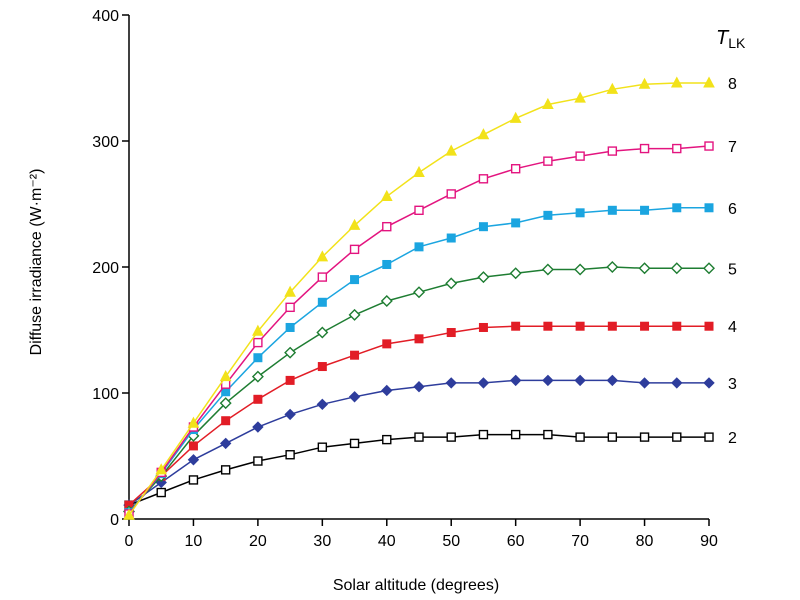 The height and width of the screenshot is (600, 800). Describe the element at coordinates (421, 534) in the screenshot. I see `x-ticks: 0 10 20 30 40 50 60 70 80 90` at that location.